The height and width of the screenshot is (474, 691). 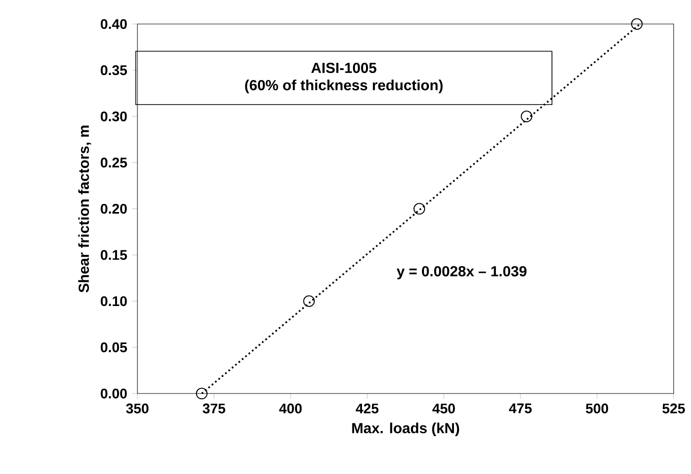 I want to click on y-tick-label: 0.00, so click(x=113, y=393).